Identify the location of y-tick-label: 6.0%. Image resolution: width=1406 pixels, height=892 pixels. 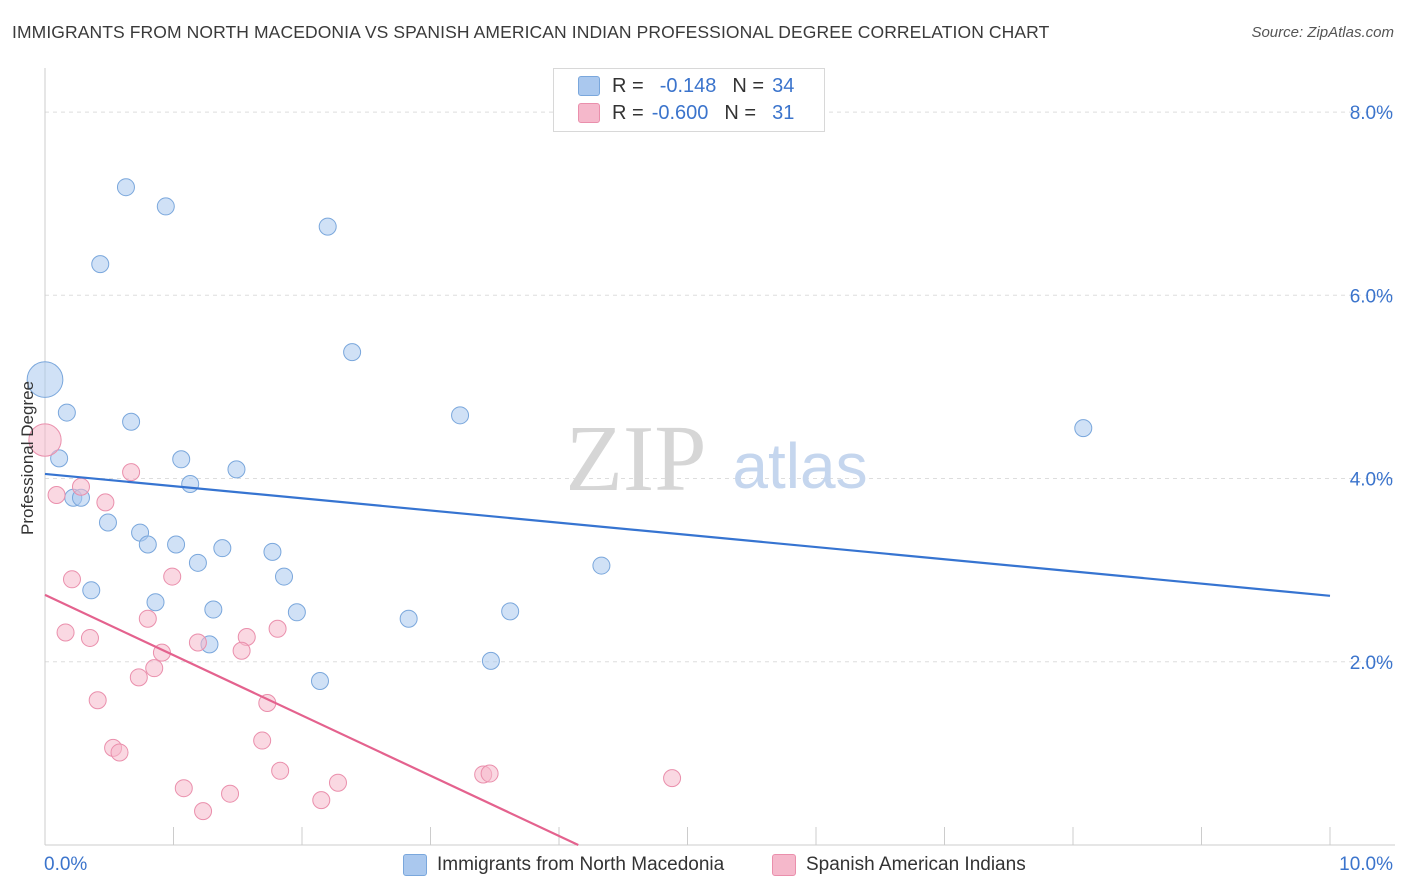
(1371, 296).